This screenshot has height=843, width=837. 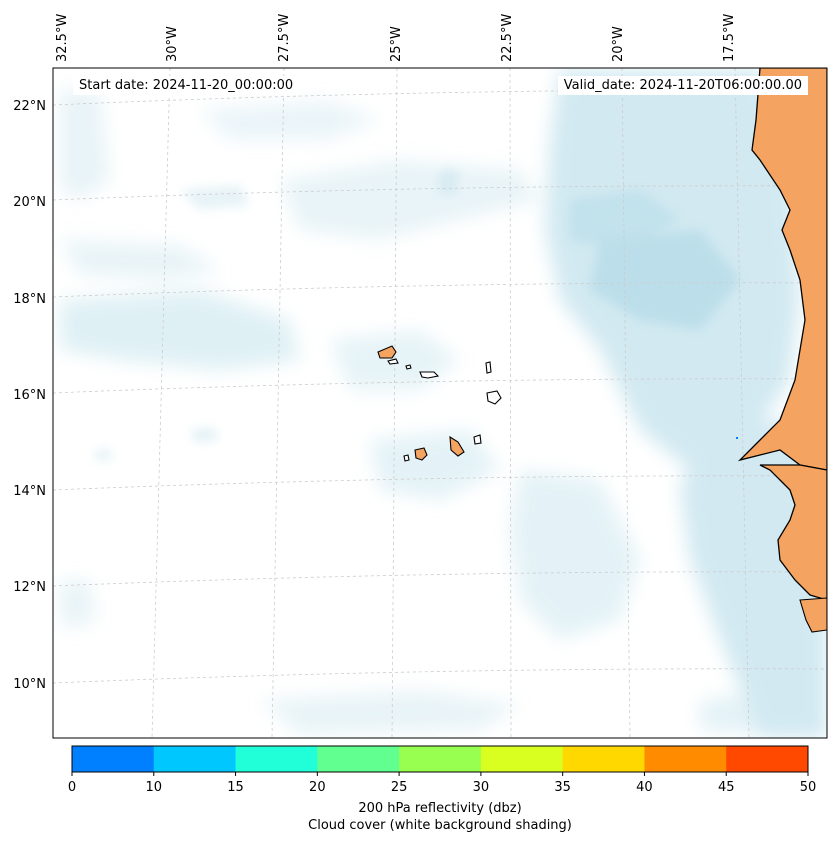 I want to click on colorbar-tick-label: 10, so click(x=154, y=787).